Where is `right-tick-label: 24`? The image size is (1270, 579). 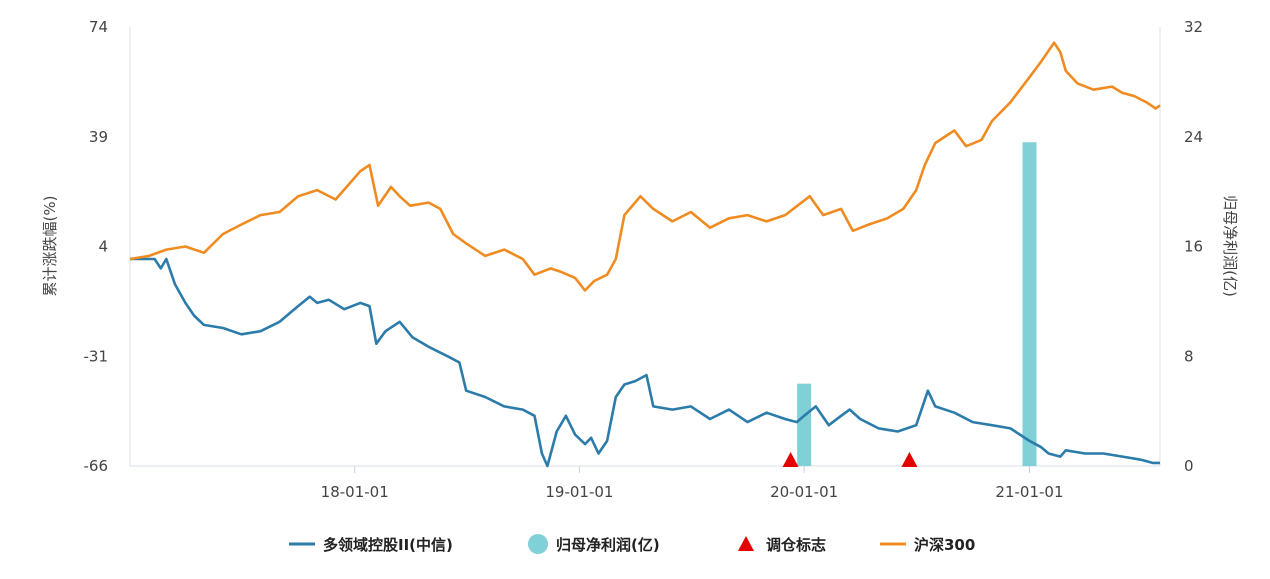
right-tick-label: 24 is located at coordinates (1193, 137).